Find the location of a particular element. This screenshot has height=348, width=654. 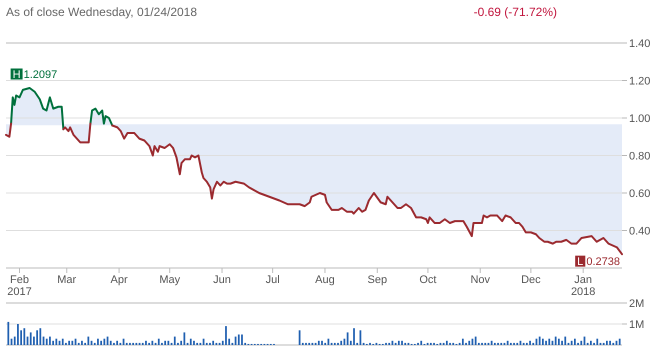

x-tick-label: Apr is located at coordinates (119, 280).